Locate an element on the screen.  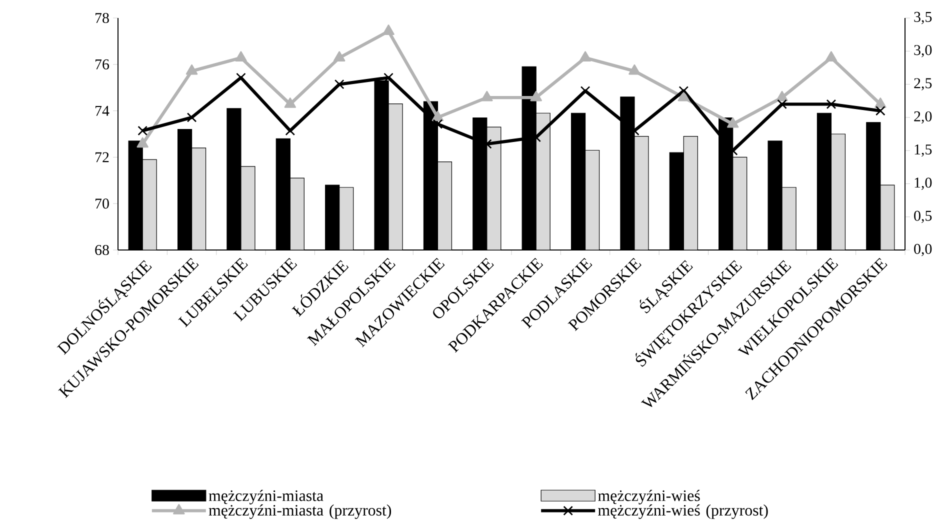
legend-label: mężczyźni-wieś is located at coordinates (649, 497).